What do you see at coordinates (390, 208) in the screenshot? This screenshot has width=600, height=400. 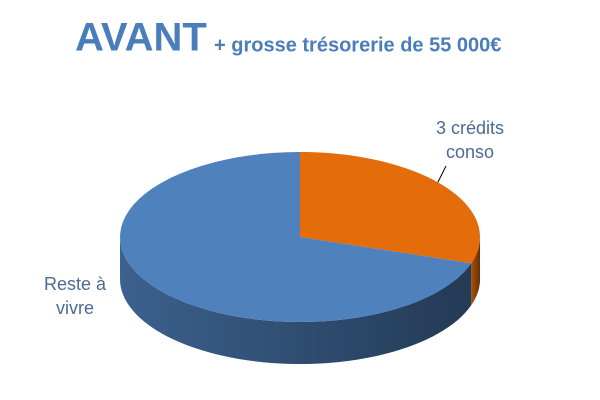 I see `slice` at bounding box center [390, 208].